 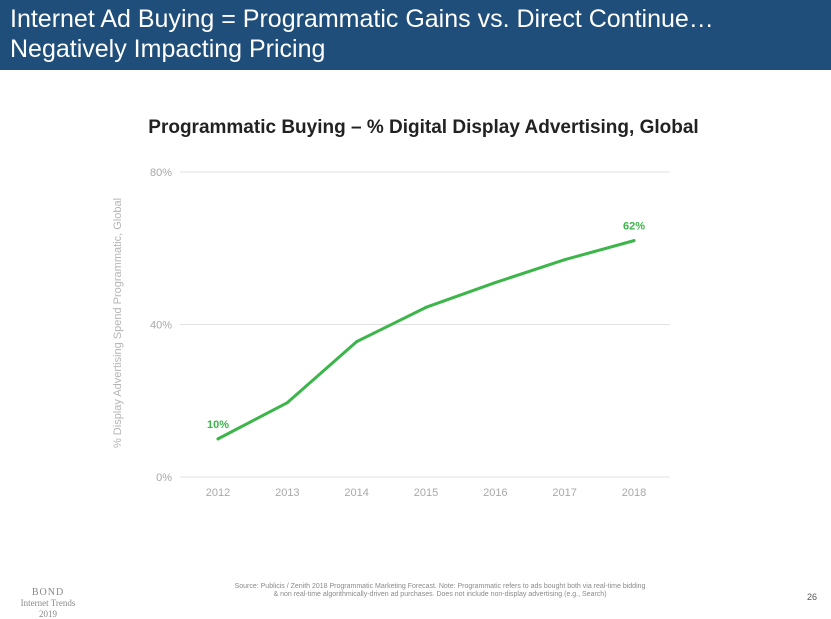 I want to click on page-number: 26, so click(x=811, y=597).